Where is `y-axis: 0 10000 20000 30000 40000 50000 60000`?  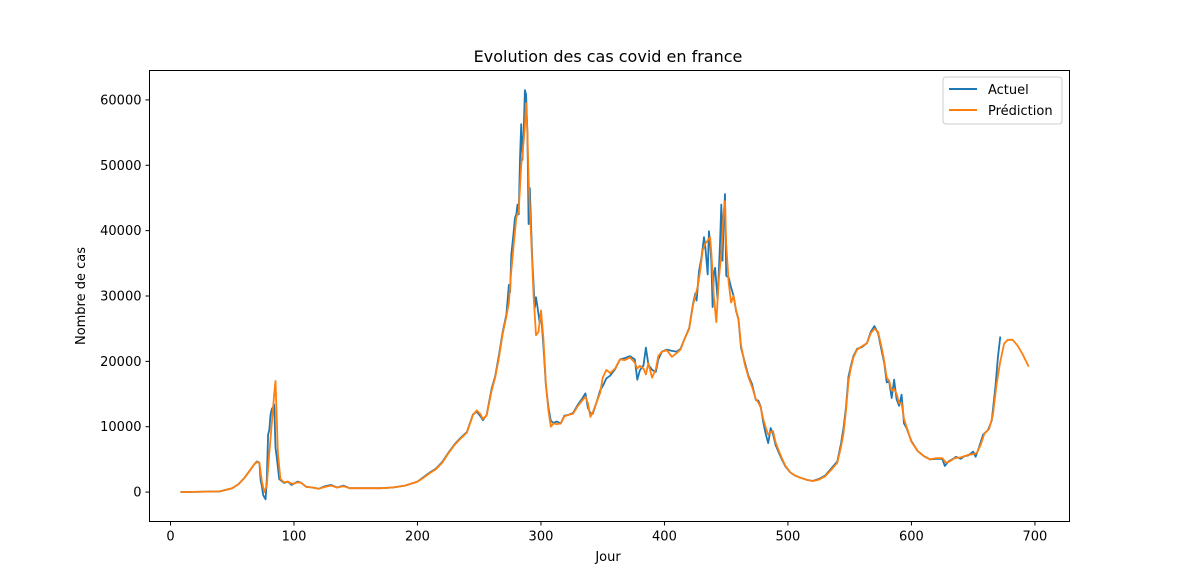 y-axis: 0 10000 20000 30000 40000 50000 60000 is located at coordinates (125, 297).